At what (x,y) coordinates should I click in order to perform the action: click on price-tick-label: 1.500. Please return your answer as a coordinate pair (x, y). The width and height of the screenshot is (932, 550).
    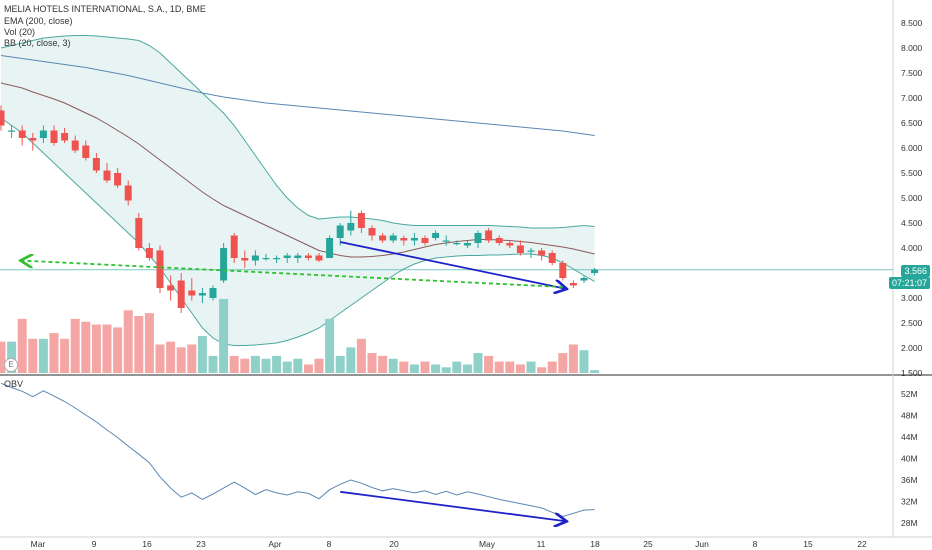
    Looking at the image, I should click on (912, 373).